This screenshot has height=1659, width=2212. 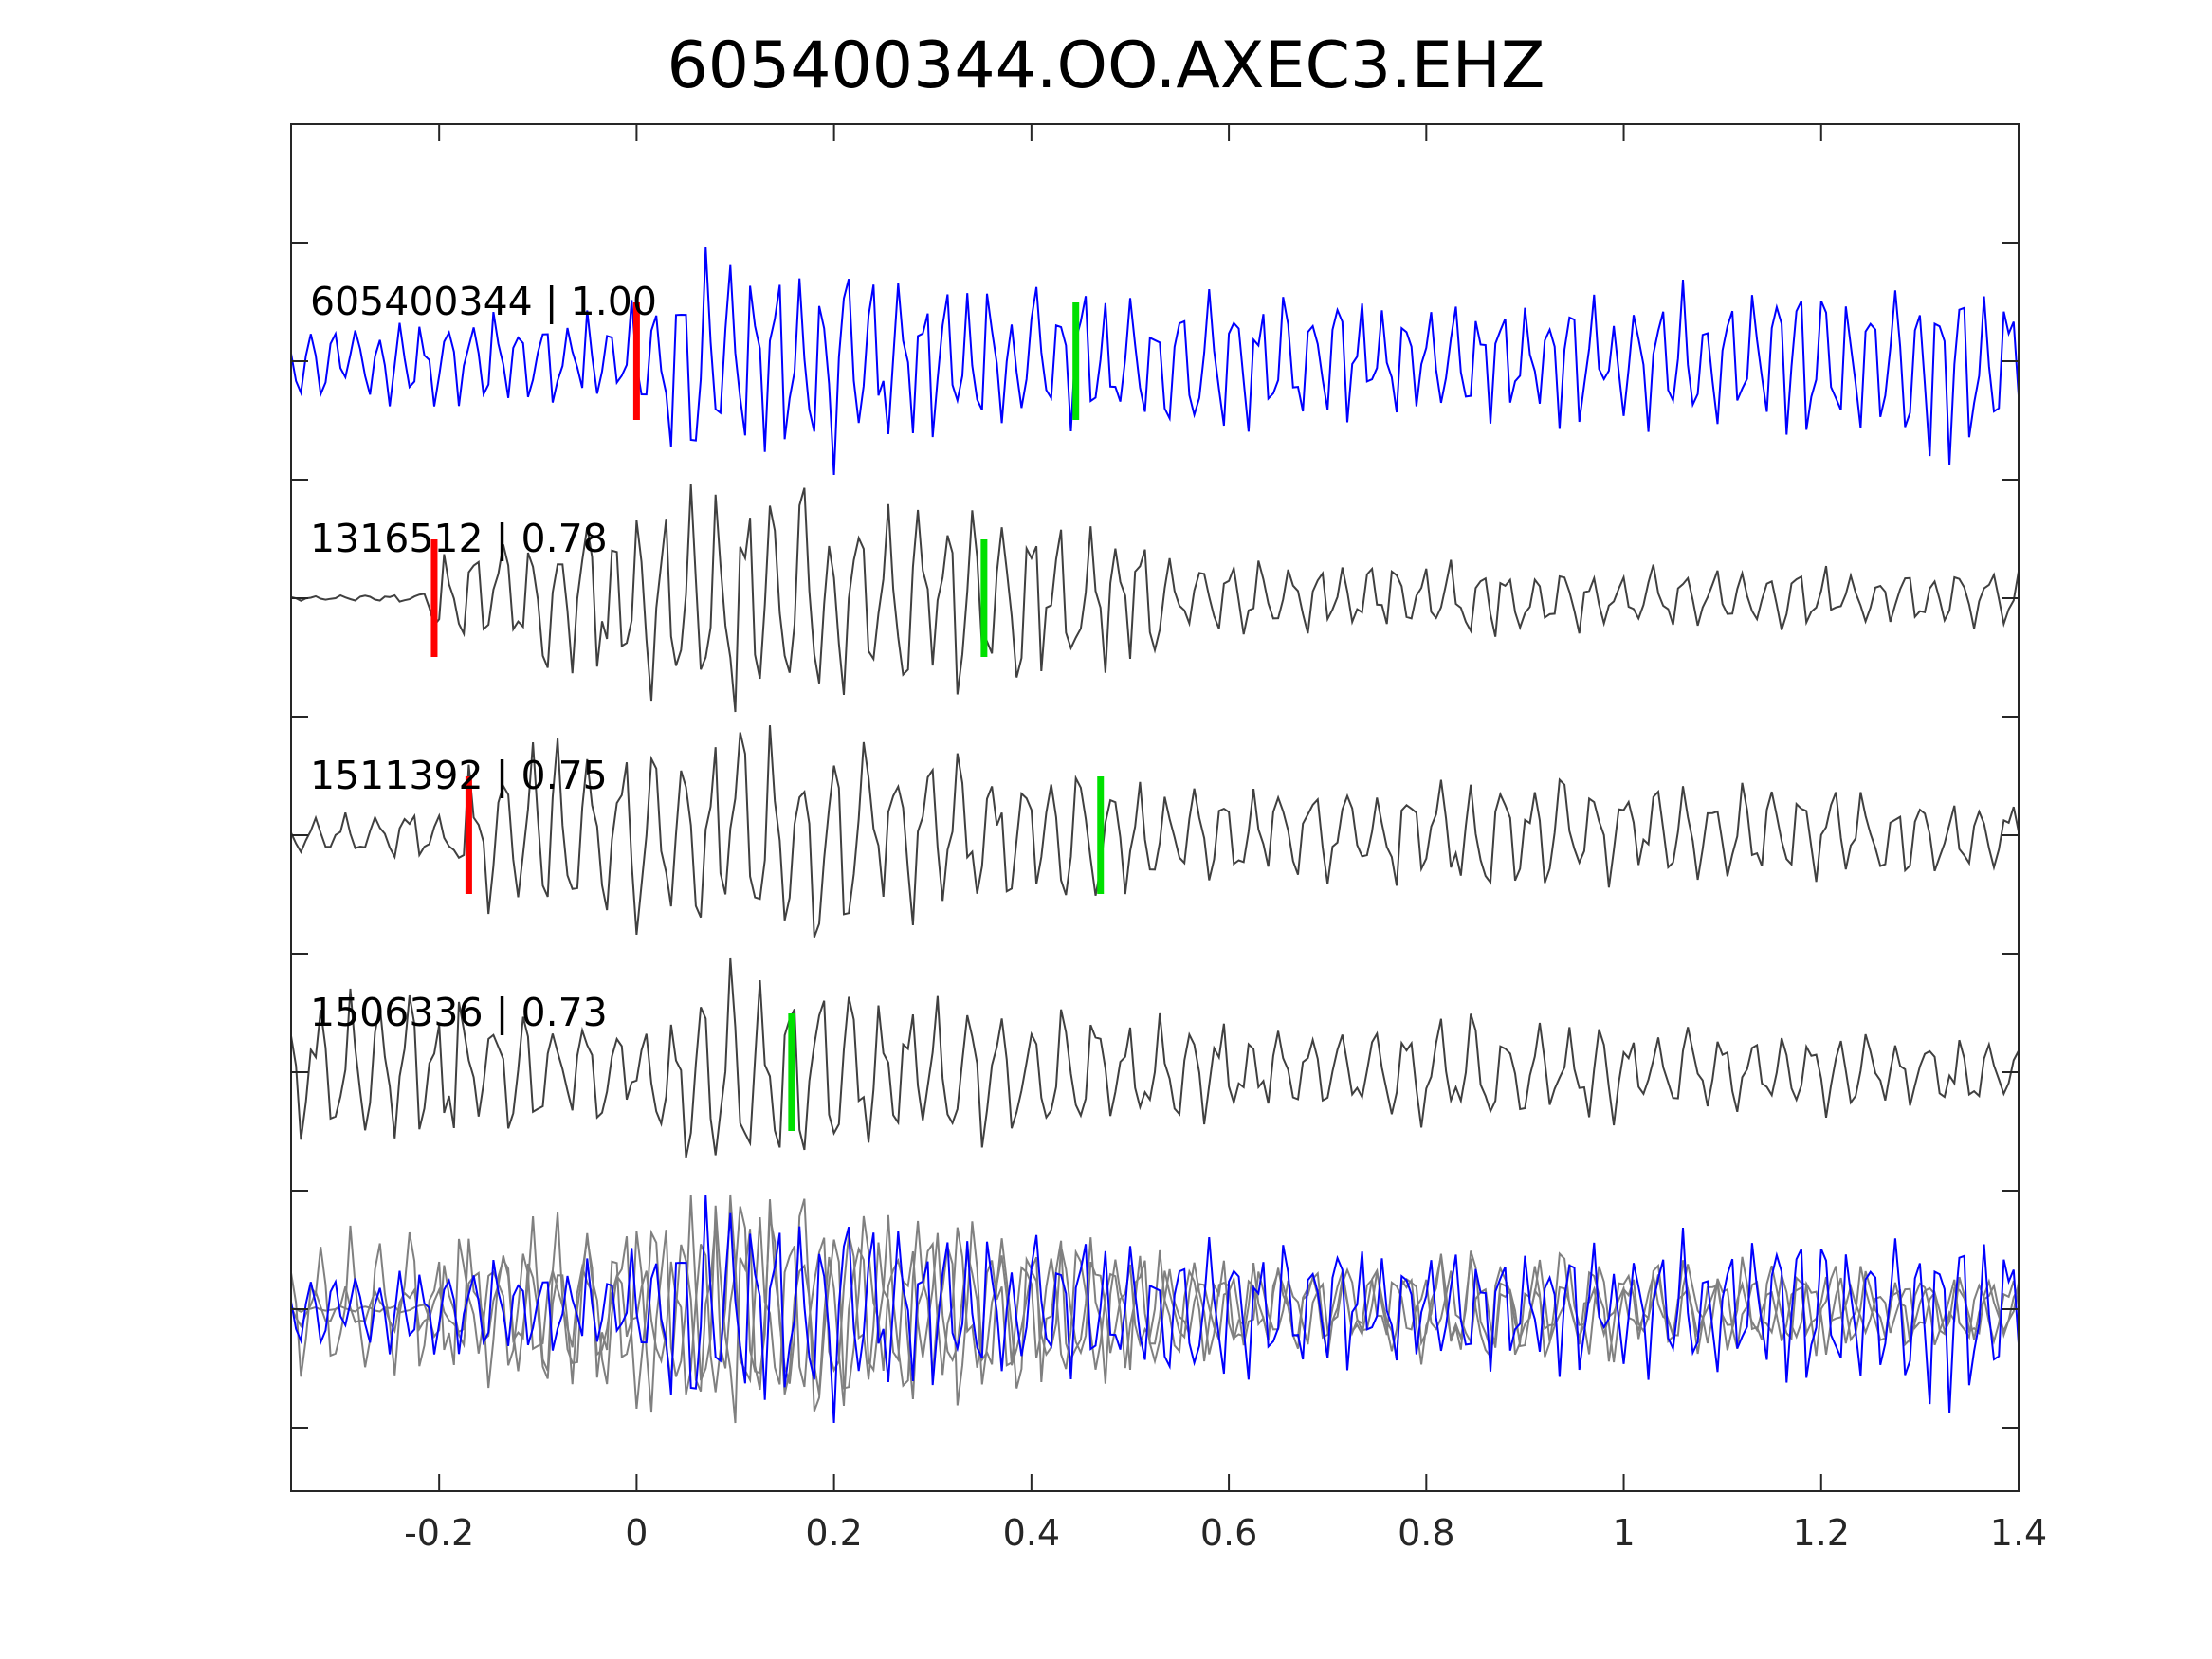 What do you see at coordinates (1821, 1533) in the screenshot?
I see `x-tick-label: 1.2` at bounding box center [1821, 1533].